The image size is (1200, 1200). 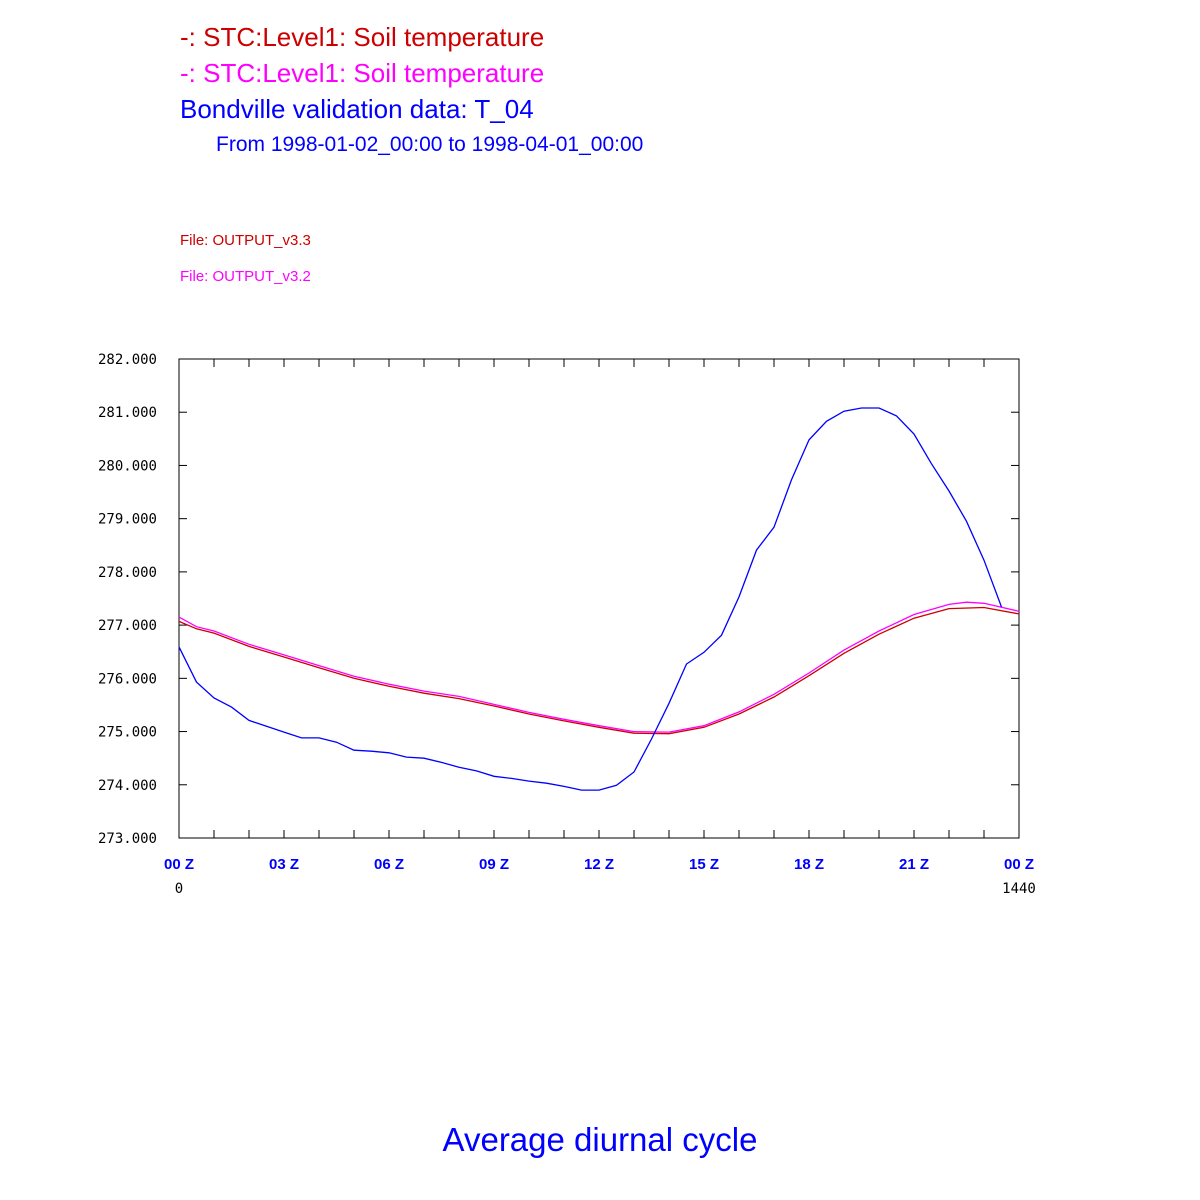 What do you see at coordinates (362, 73) in the screenshot?
I see `legend-magenta: -: STC:Level1: Soil temperature` at bounding box center [362, 73].